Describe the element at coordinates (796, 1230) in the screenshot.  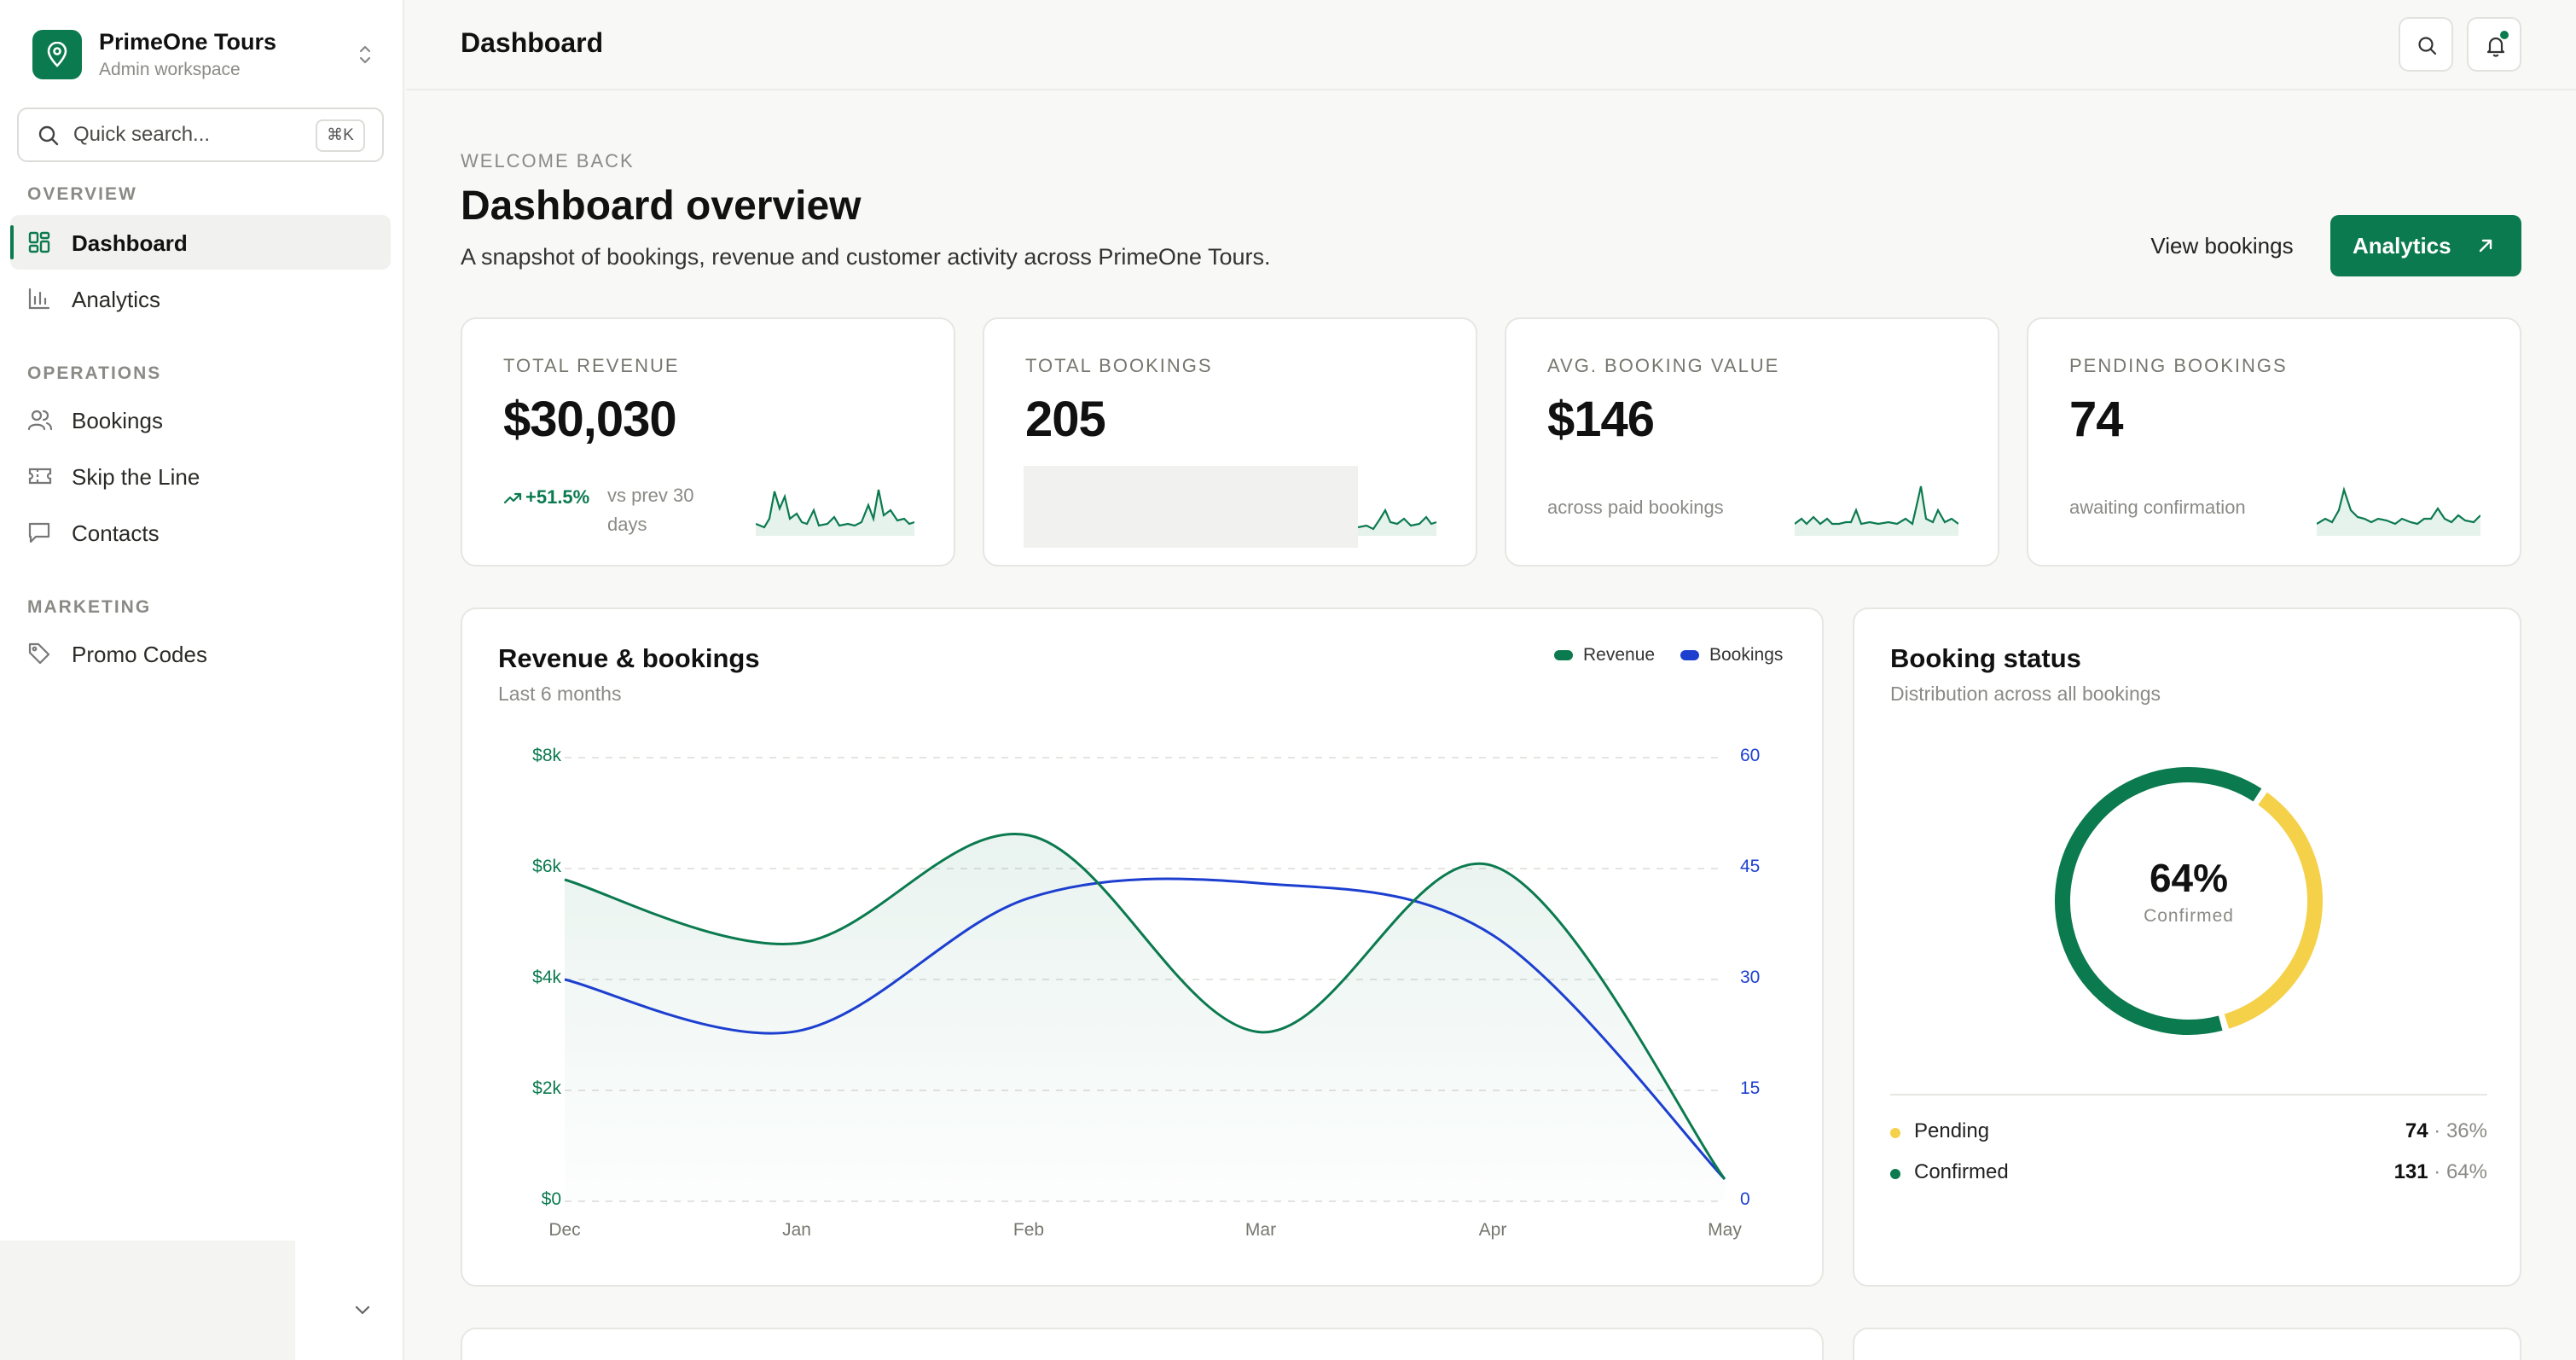
I see `x-tick: Jan` at that location.